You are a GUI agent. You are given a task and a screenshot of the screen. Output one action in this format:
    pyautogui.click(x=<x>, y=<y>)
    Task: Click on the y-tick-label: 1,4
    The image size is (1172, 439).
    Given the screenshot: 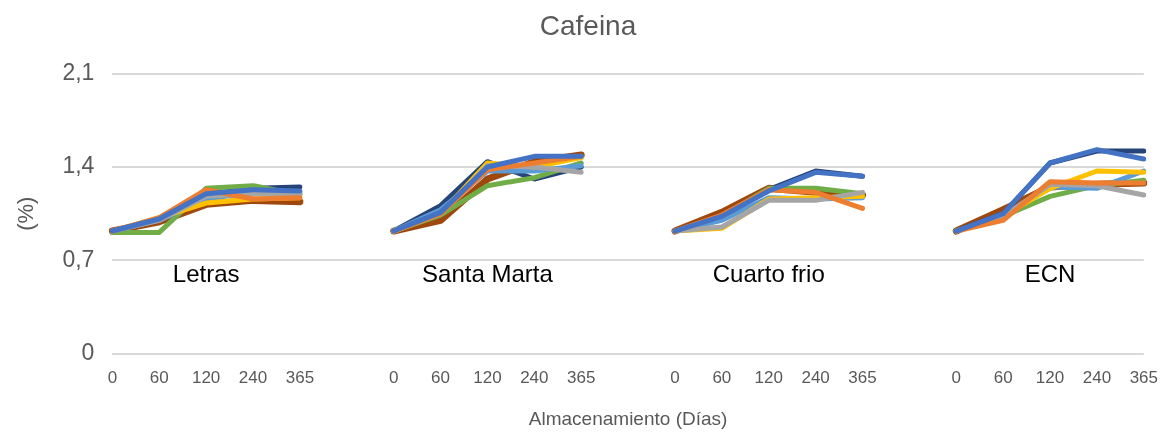 What is the action you would take?
    pyautogui.click(x=78, y=165)
    